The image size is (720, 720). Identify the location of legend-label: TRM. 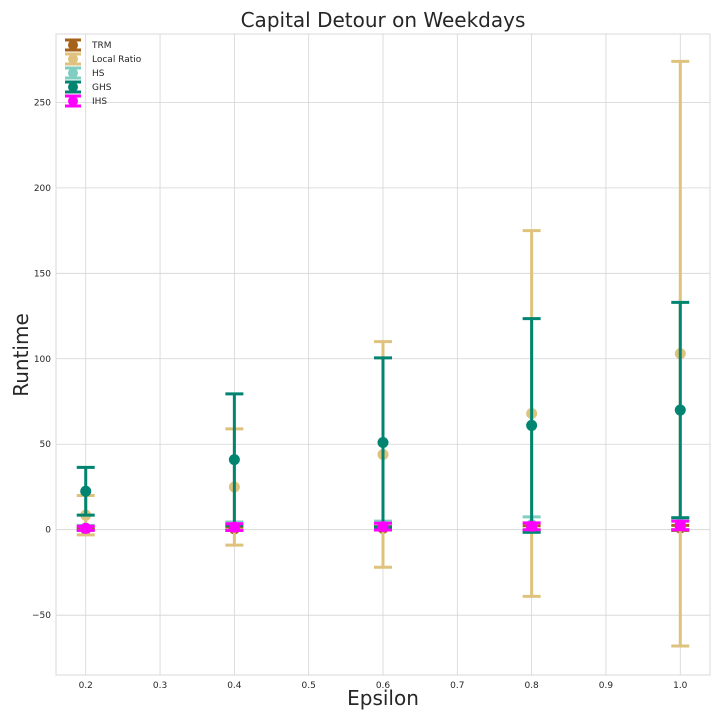
(101, 46).